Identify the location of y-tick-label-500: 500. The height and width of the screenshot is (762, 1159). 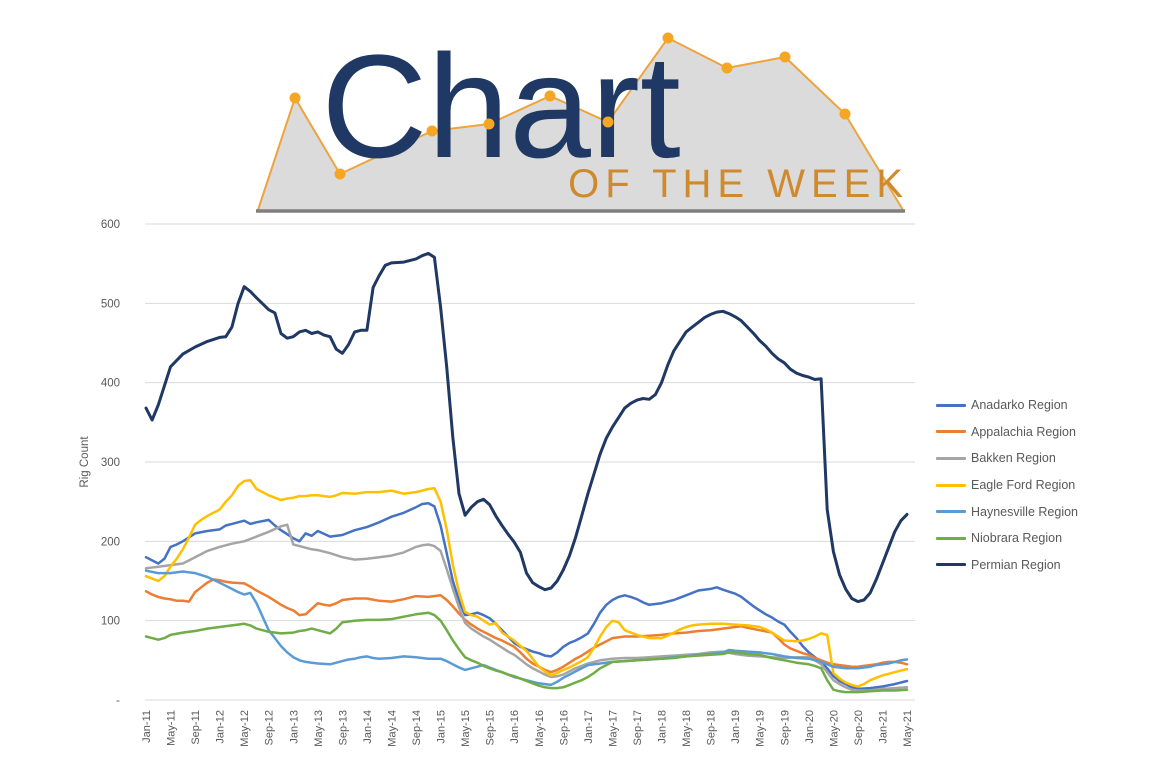
(110, 304).